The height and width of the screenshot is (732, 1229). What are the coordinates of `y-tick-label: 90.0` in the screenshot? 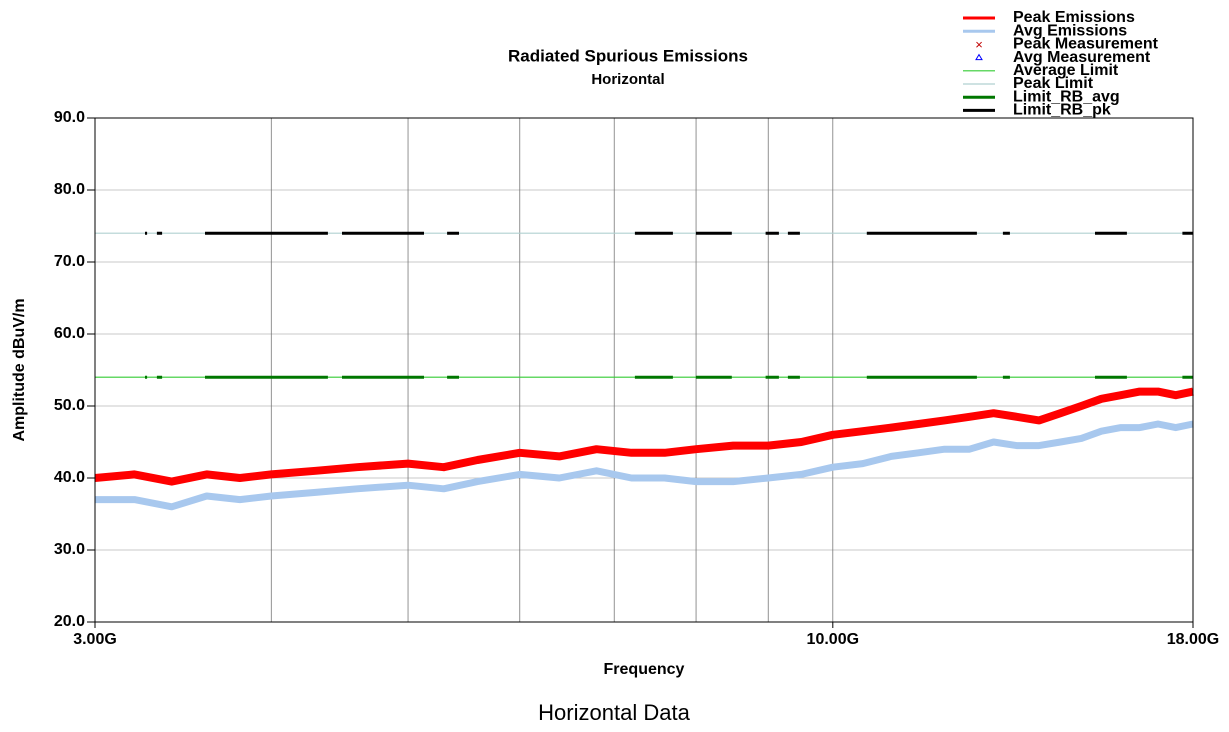 It's located at (69, 117).